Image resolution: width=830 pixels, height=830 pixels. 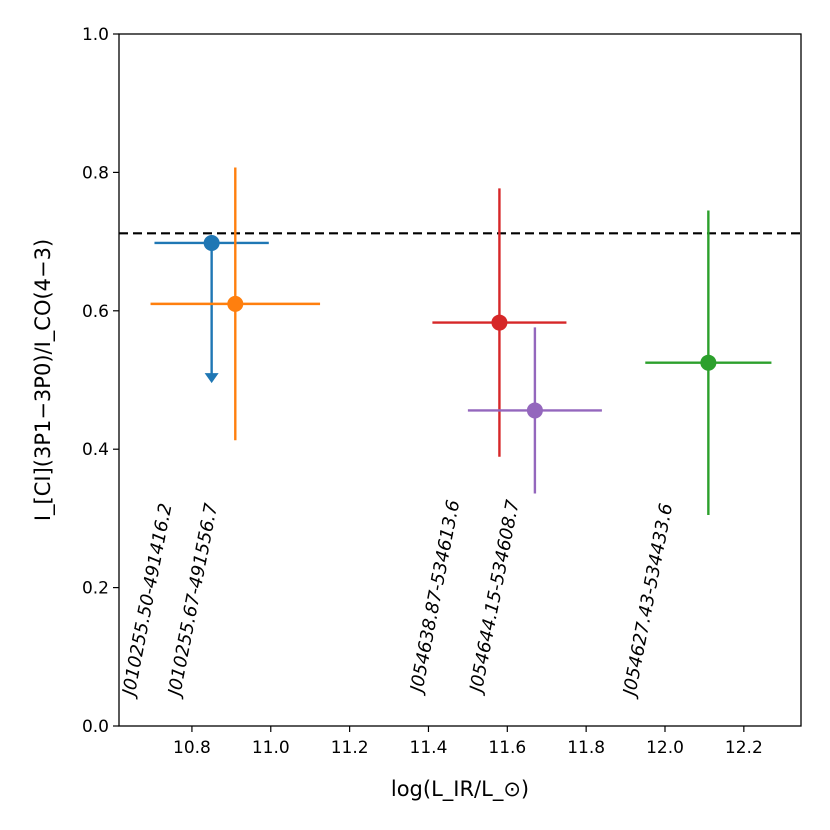 I want to click on x-tick-label: 11.0, so click(x=271, y=748).